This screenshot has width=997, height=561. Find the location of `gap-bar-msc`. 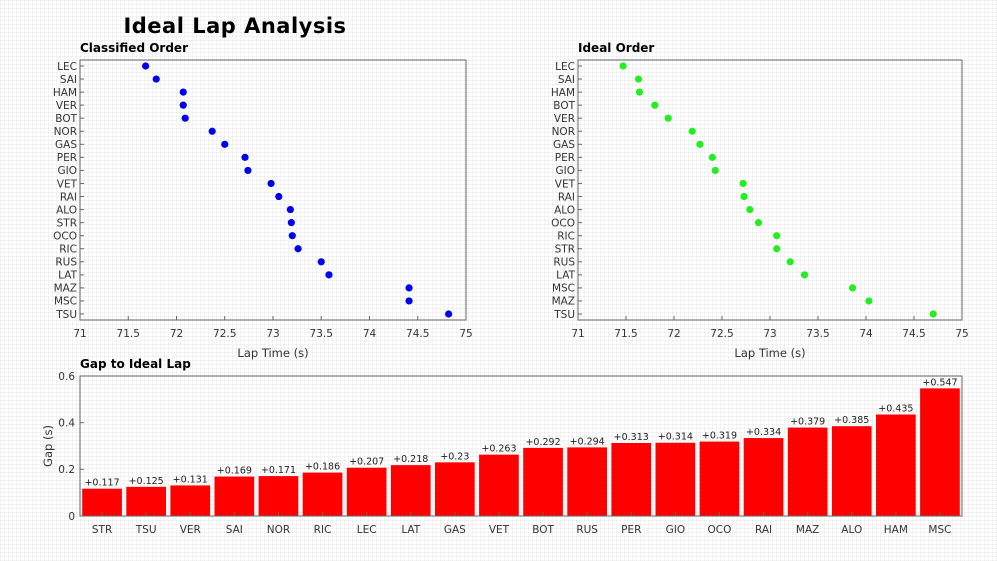

gap-bar-msc is located at coordinates (940, 452).